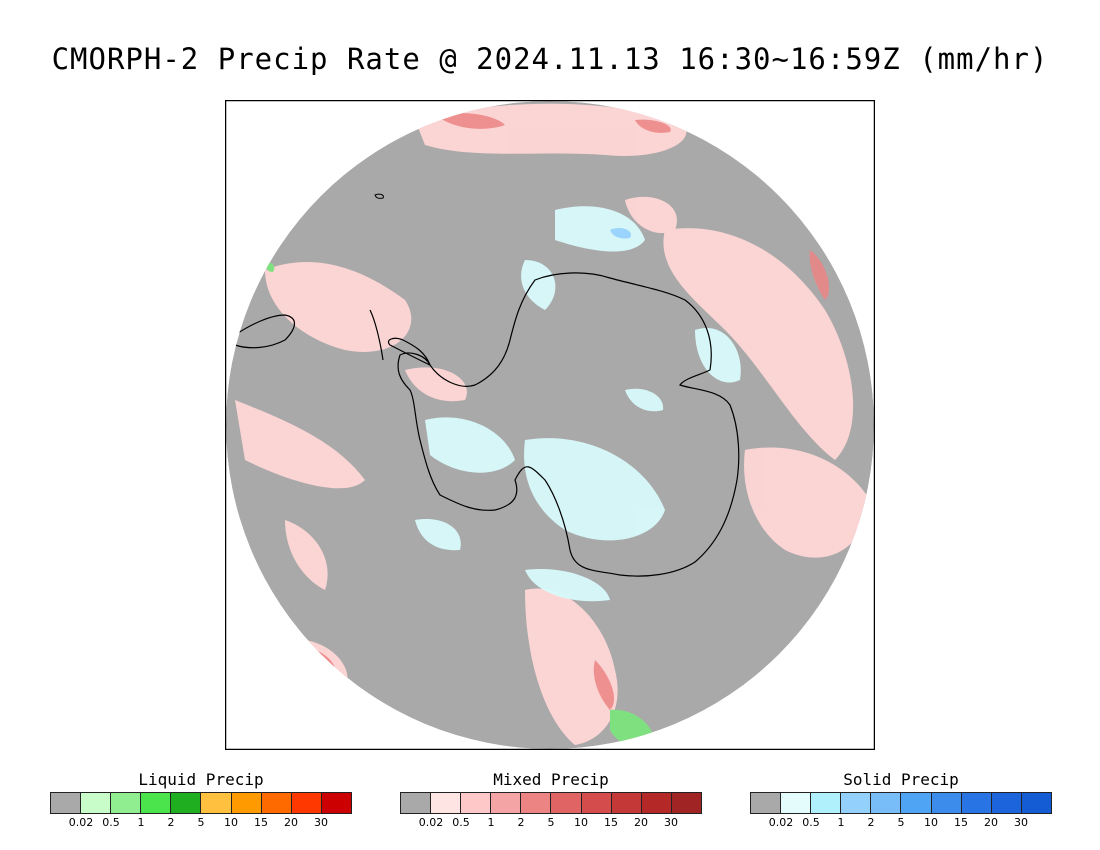 The height and width of the screenshot is (850, 1100). I want to click on antarctic-peninsula, so click(409, 352).